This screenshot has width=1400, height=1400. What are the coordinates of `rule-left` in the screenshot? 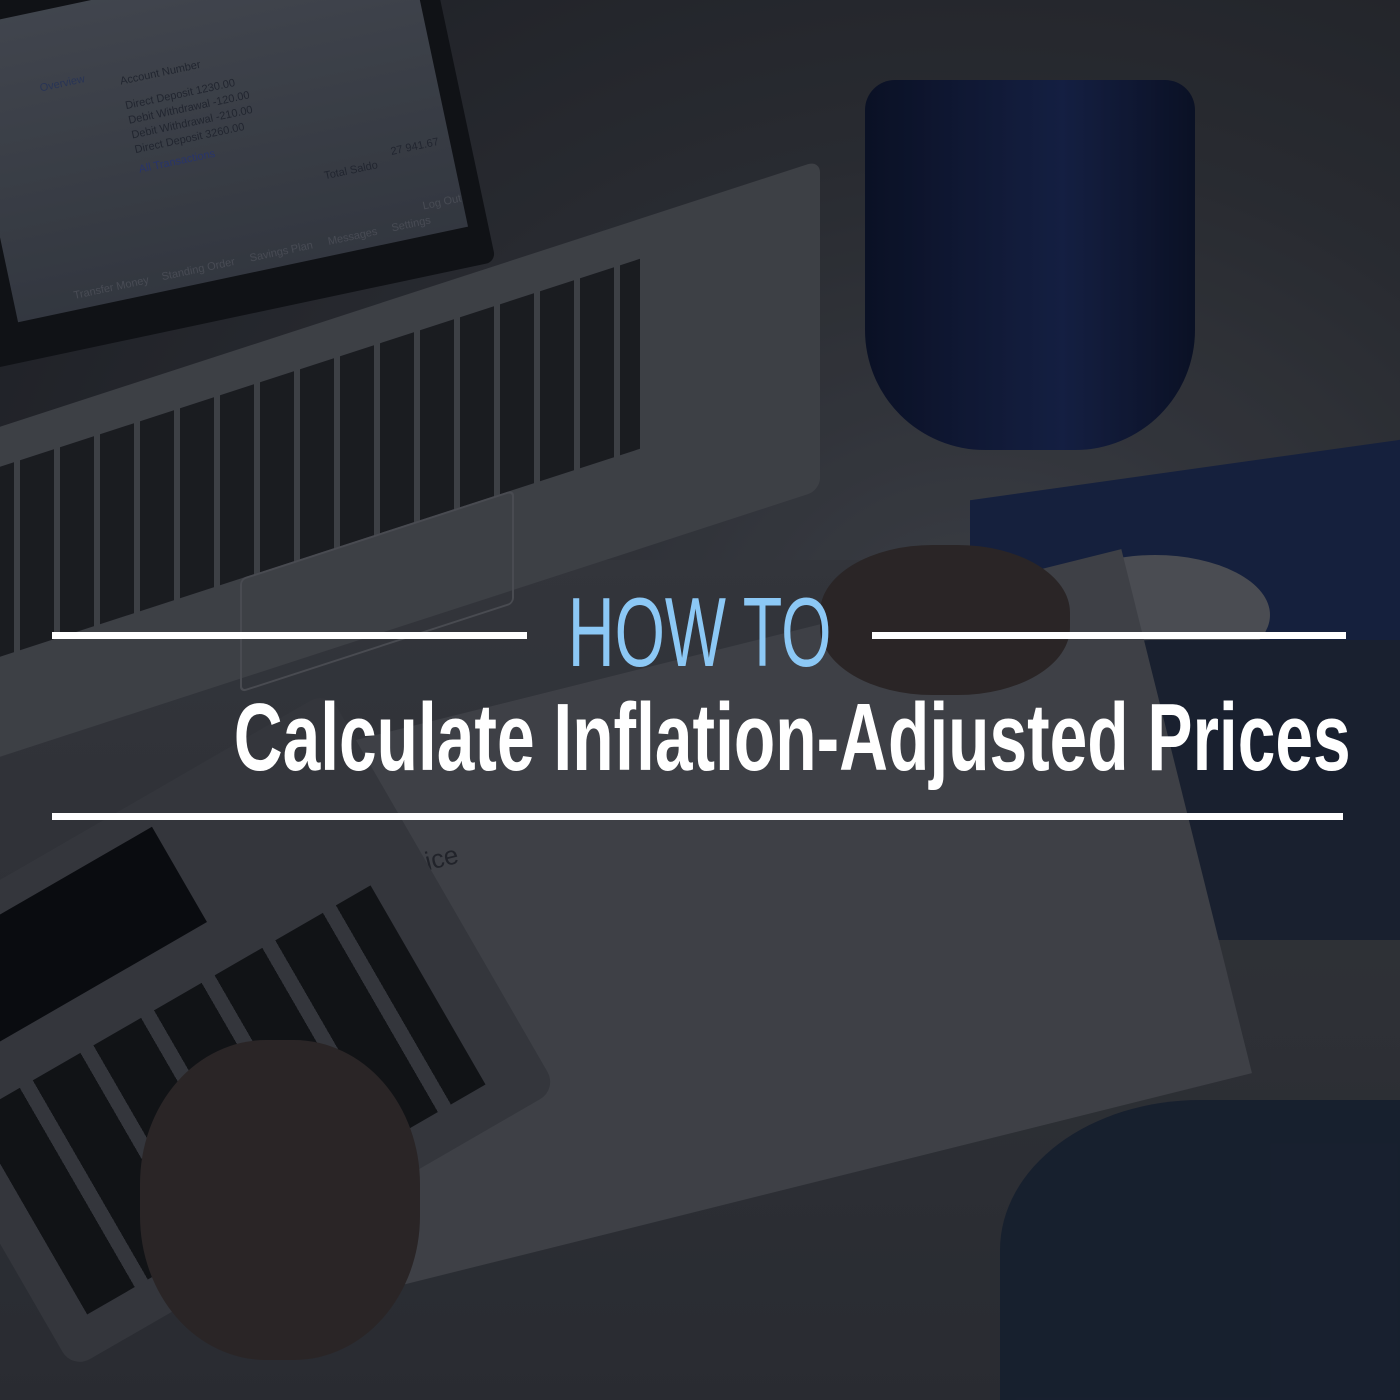 It's located at (289, 635).